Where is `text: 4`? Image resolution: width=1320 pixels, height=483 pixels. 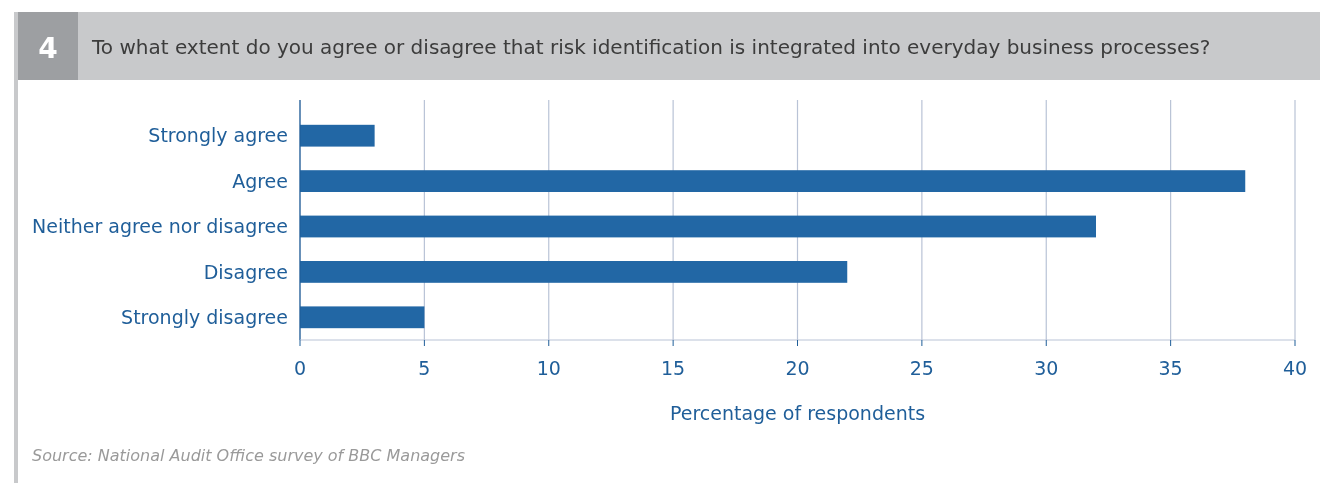 text: 4 is located at coordinates (48, 48).